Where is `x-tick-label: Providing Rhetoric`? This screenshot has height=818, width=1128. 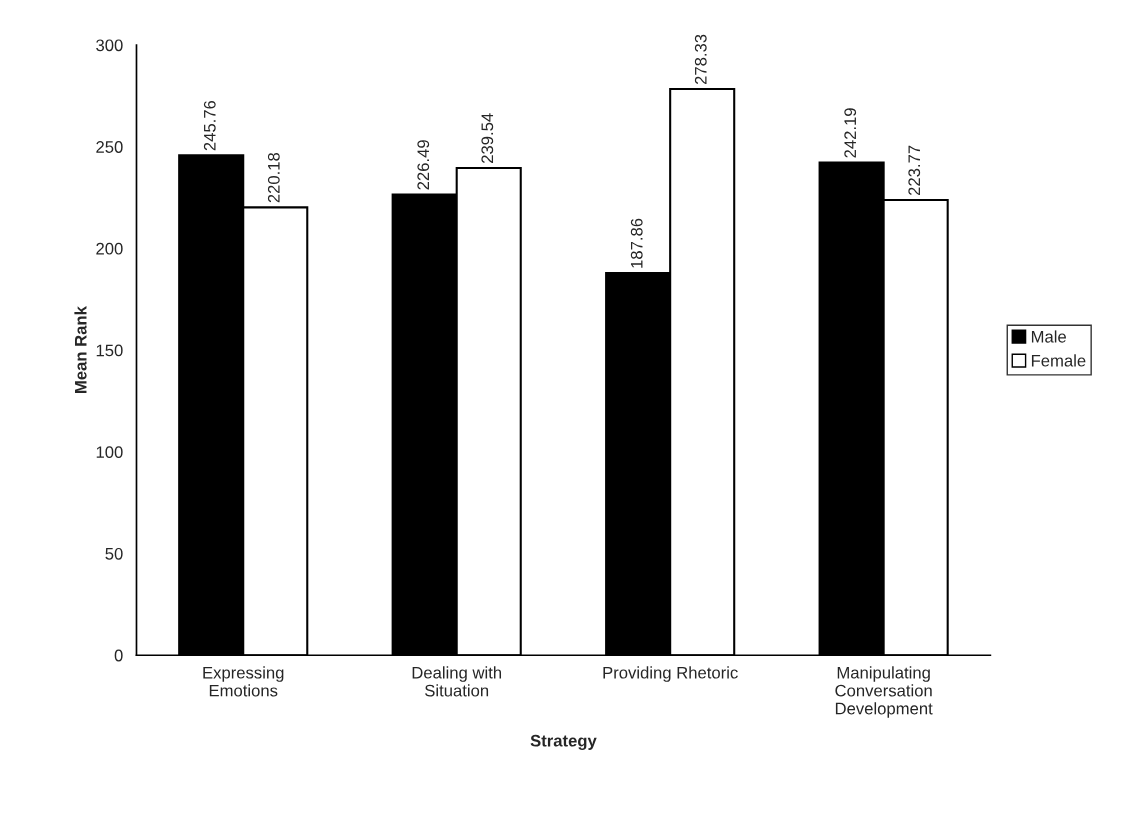 x-tick-label: Providing Rhetoric is located at coordinates (670, 674).